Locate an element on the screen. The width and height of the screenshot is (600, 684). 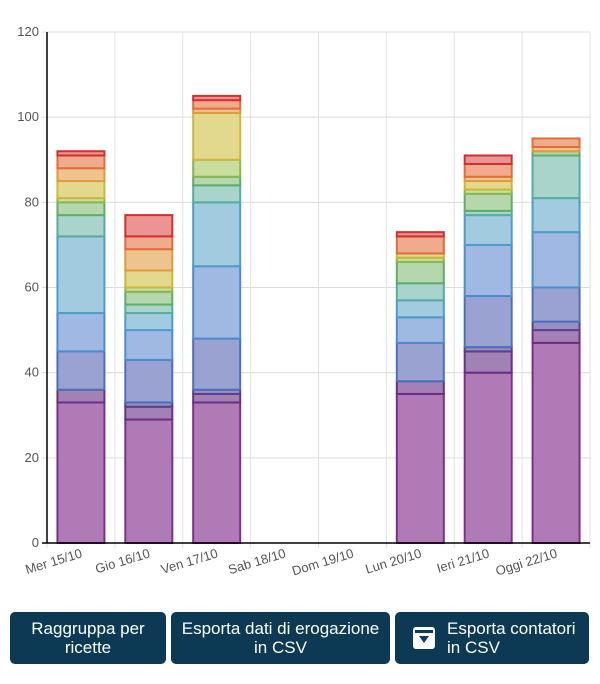
y-tick-label: 40 is located at coordinates (32, 372).